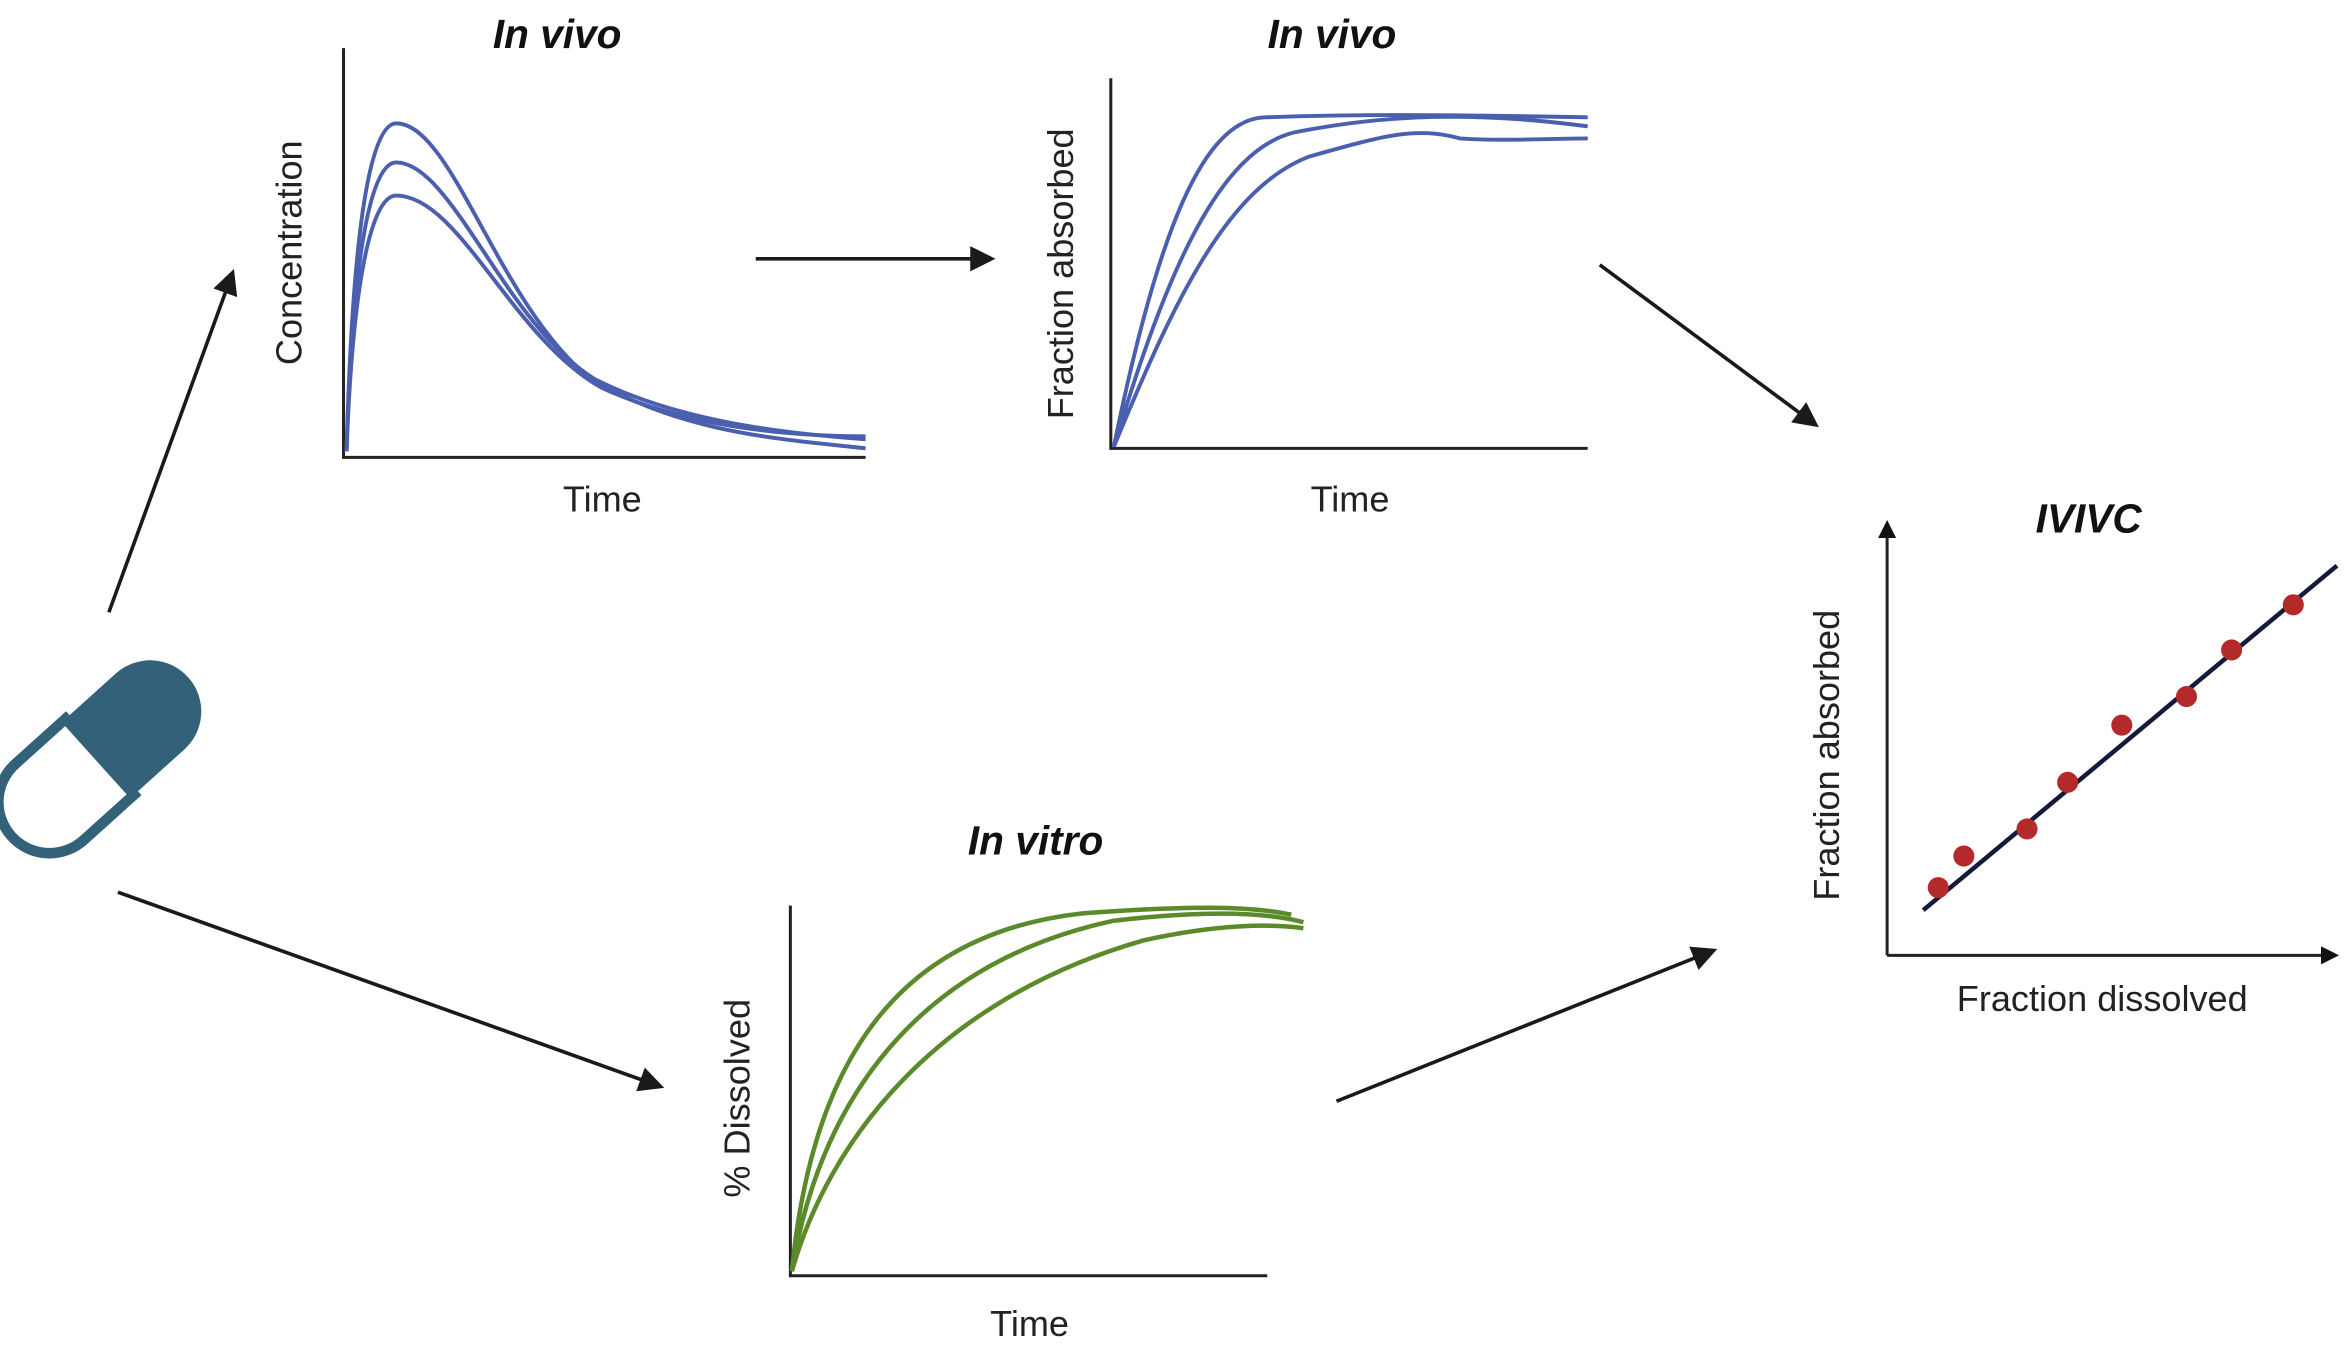 This screenshot has height=1351, width=2348. I want to click on panel-title: IVIVC, so click(2089, 519).